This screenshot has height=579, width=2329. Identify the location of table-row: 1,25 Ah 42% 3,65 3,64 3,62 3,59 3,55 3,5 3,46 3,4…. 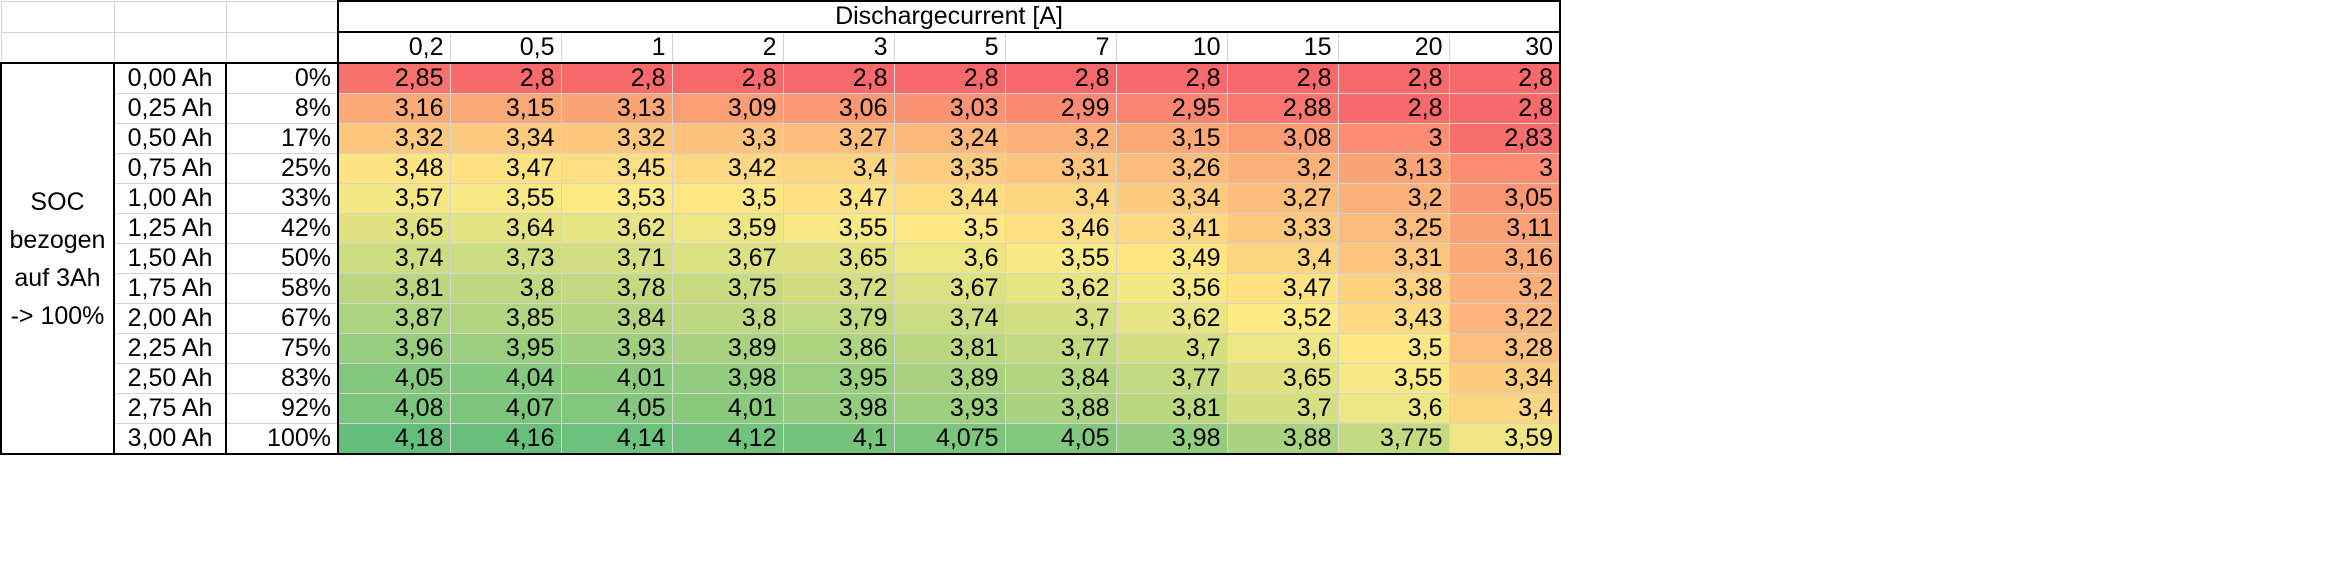
(781, 228).